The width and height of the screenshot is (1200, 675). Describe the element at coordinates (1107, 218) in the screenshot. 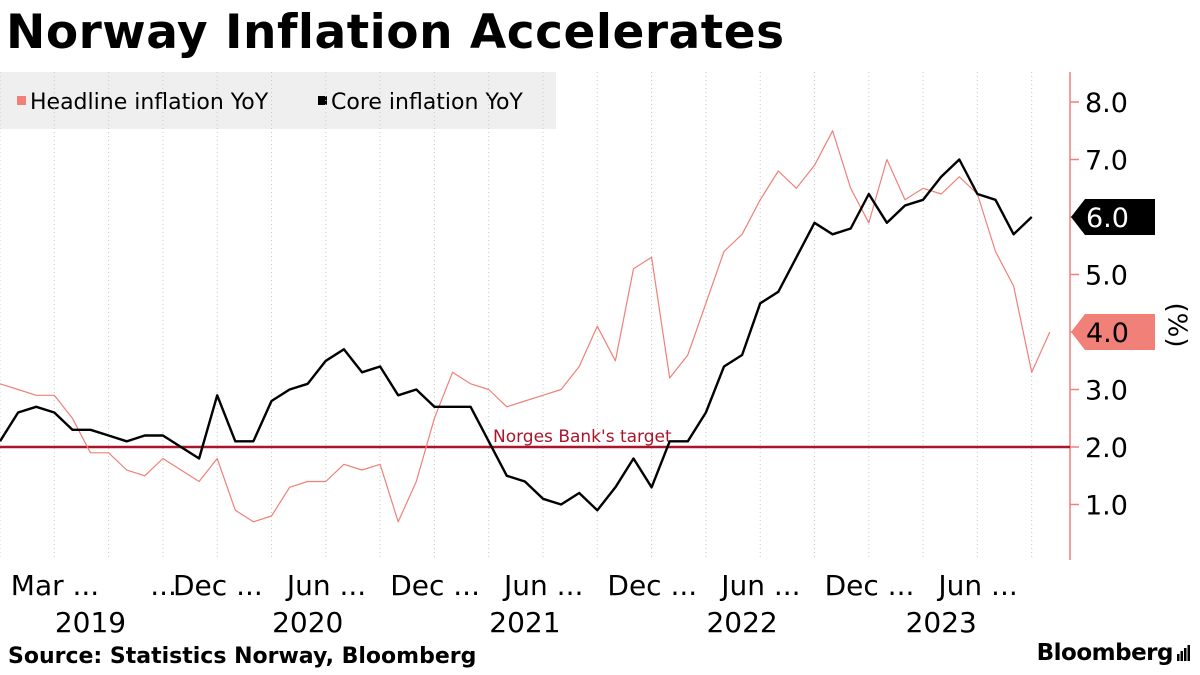

I see `core-end-value: 6.0` at that location.